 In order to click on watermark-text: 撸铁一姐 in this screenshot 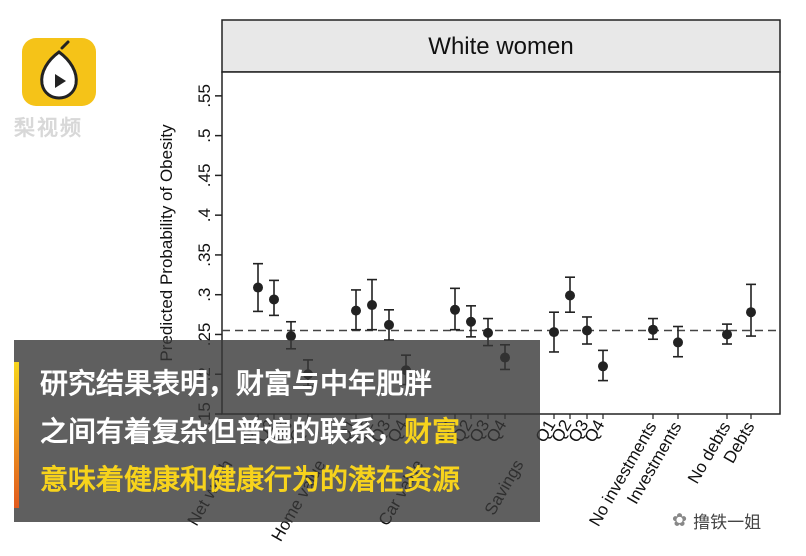, I will do `click(727, 523)`.